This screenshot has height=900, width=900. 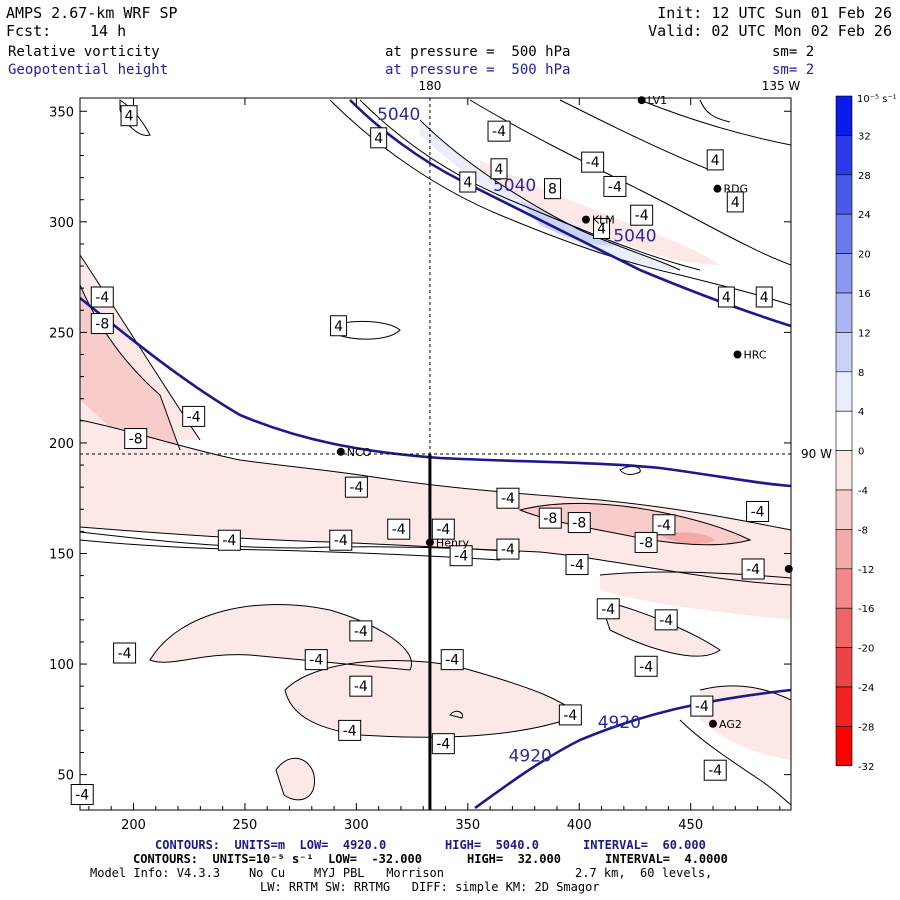 I want to click on x-tick-label: 400, so click(x=579, y=825).